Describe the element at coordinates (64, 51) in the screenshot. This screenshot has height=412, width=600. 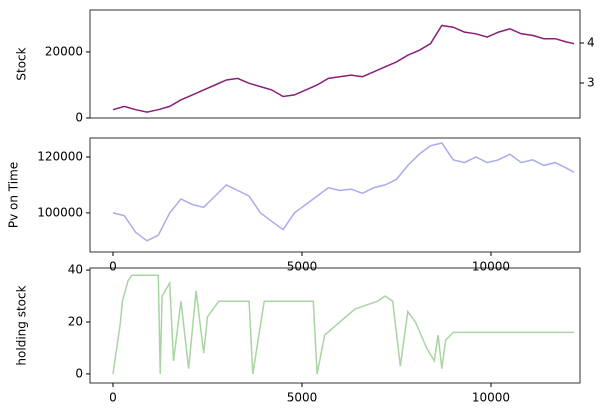
I see `y-tick-label: 20000` at that location.